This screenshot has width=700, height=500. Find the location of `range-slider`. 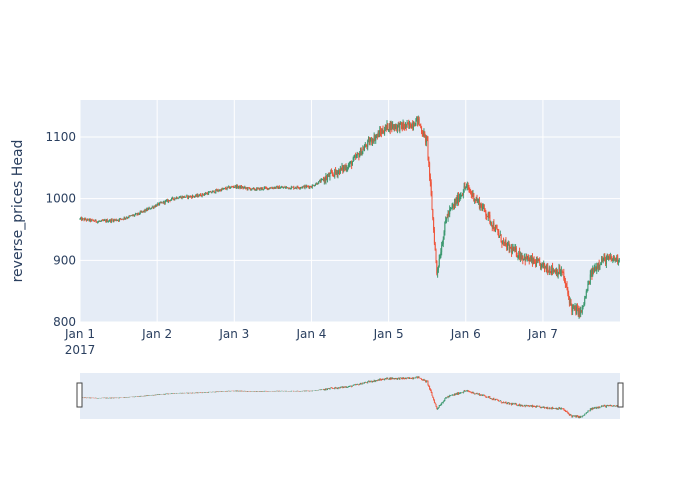

range-slider is located at coordinates (350, 396).